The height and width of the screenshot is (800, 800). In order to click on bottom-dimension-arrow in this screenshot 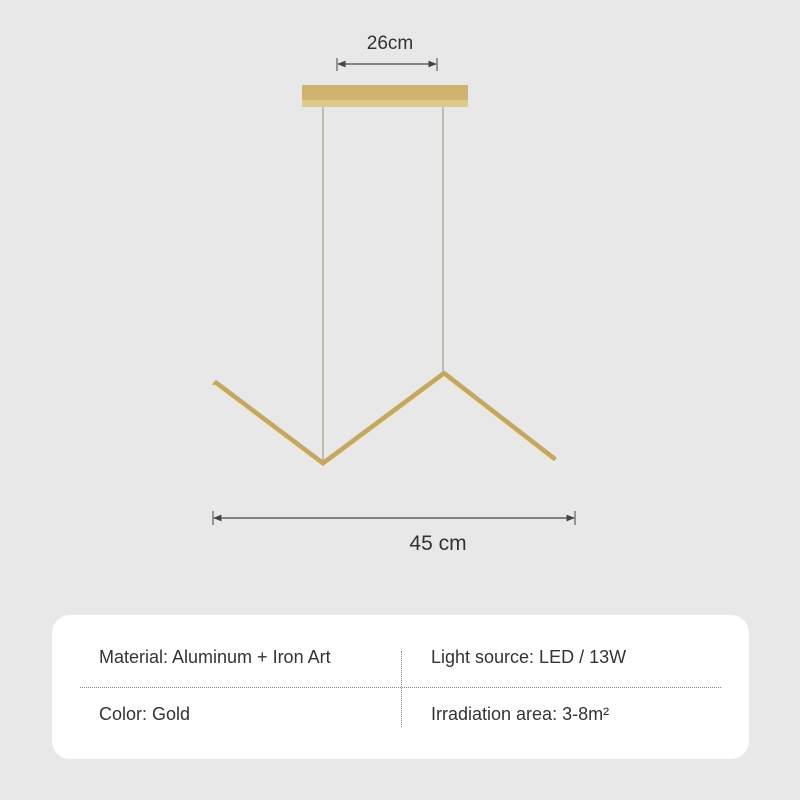, I will do `click(394, 518)`.